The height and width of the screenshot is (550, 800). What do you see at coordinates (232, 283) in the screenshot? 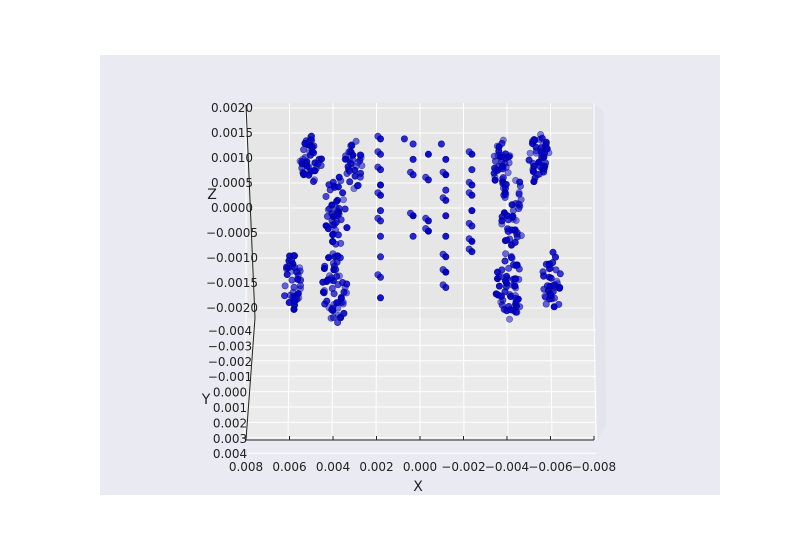
I see `z-tick-label: −0.0015` at bounding box center [232, 283].